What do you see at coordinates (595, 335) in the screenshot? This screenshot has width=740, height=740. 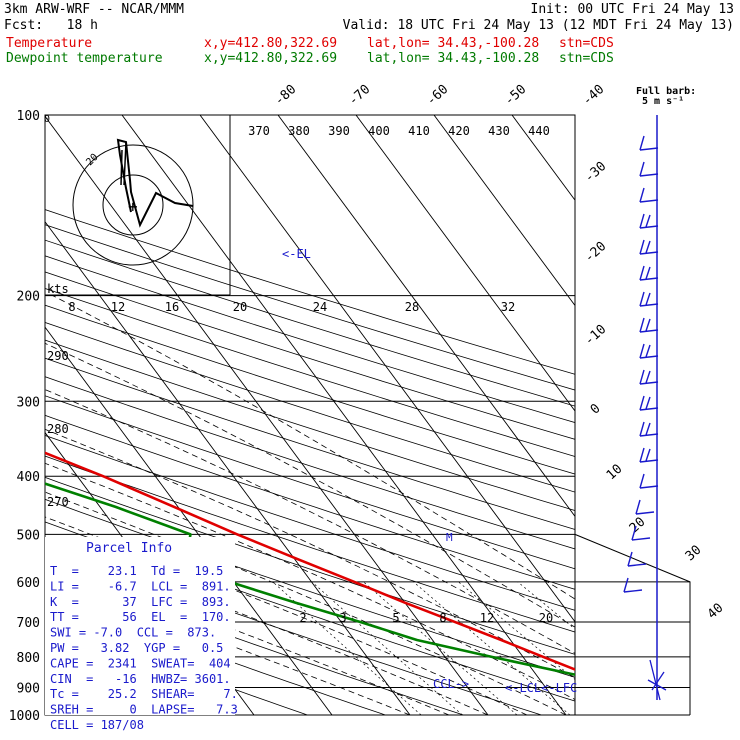 I see `isotherm-label: -10` at bounding box center [595, 335].